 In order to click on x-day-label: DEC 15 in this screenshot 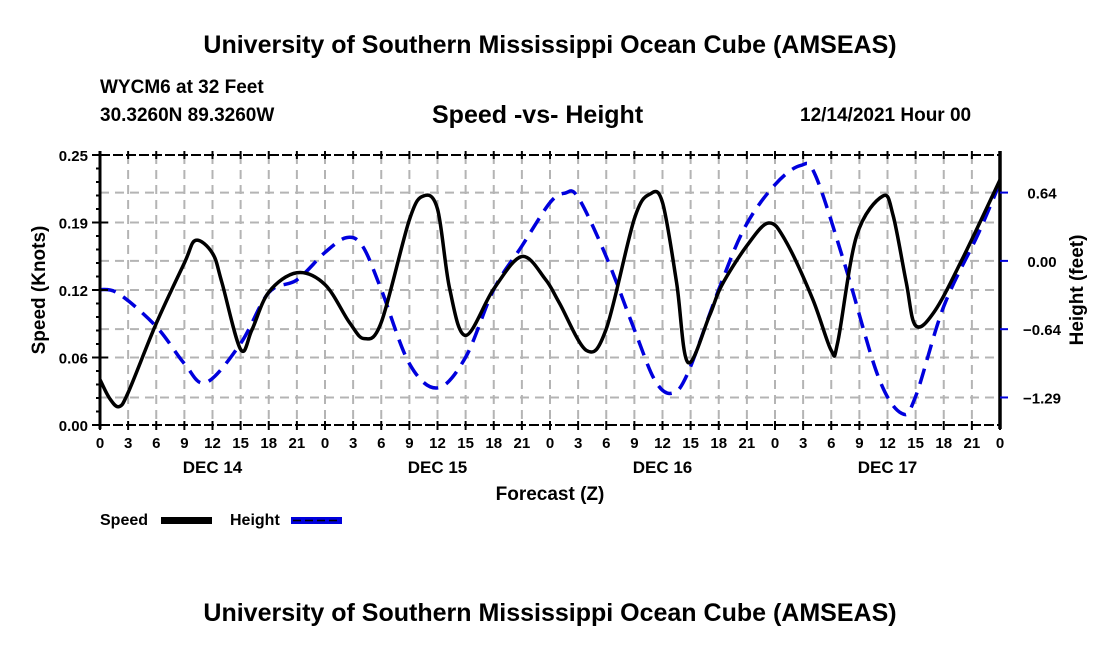, I will do `click(438, 467)`.